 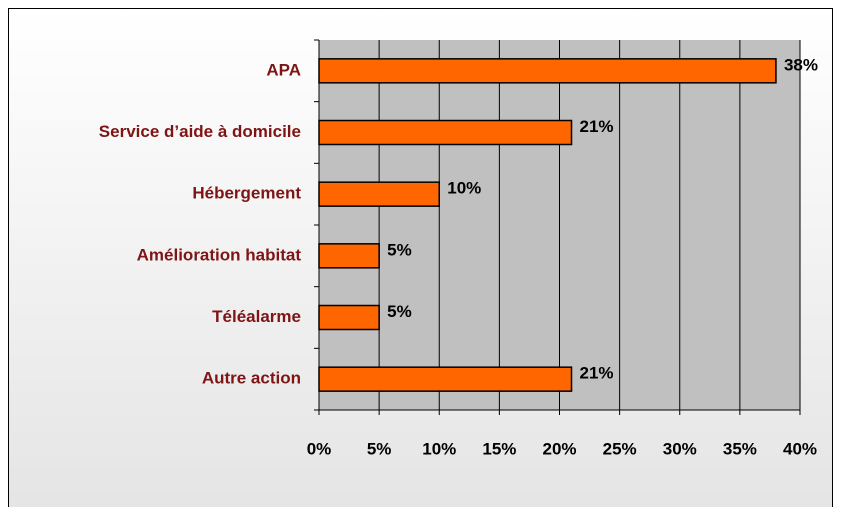 What do you see at coordinates (219, 254) in the screenshot?
I see `y-tick-label: Amélioration habitat` at bounding box center [219, 254].